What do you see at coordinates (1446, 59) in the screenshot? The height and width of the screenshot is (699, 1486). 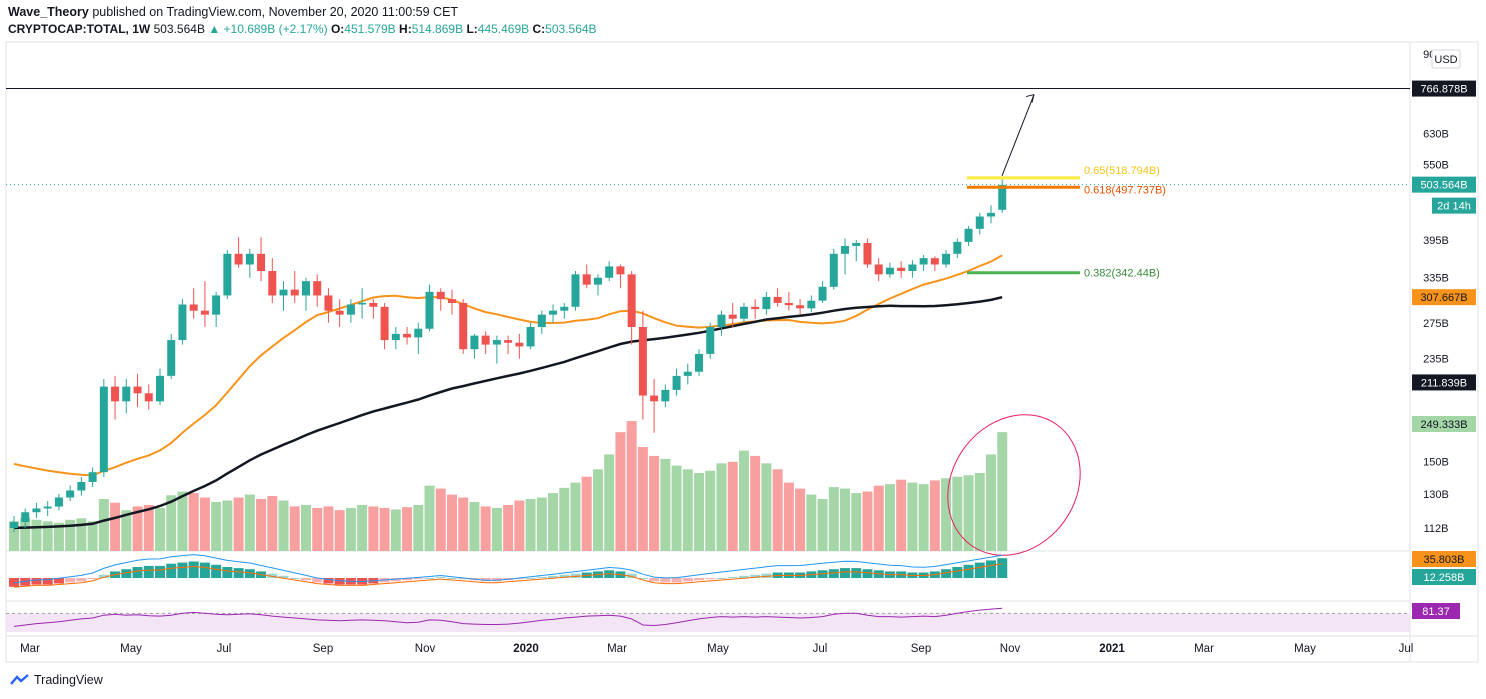 I see `currency-box` at bounding box center [1446, 59].